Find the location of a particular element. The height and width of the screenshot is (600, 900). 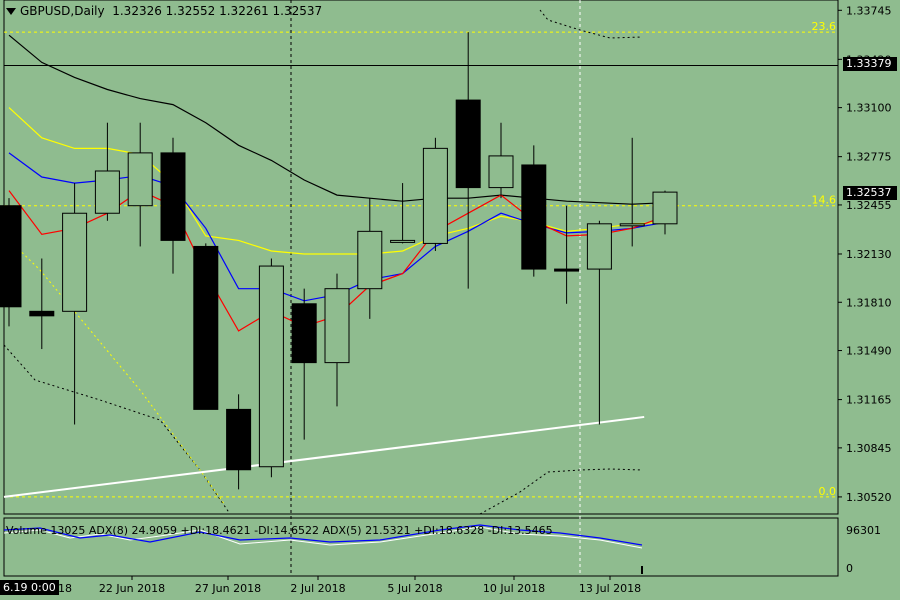

price-axis-label: 1.33745 is located at coordinates (869, 10).